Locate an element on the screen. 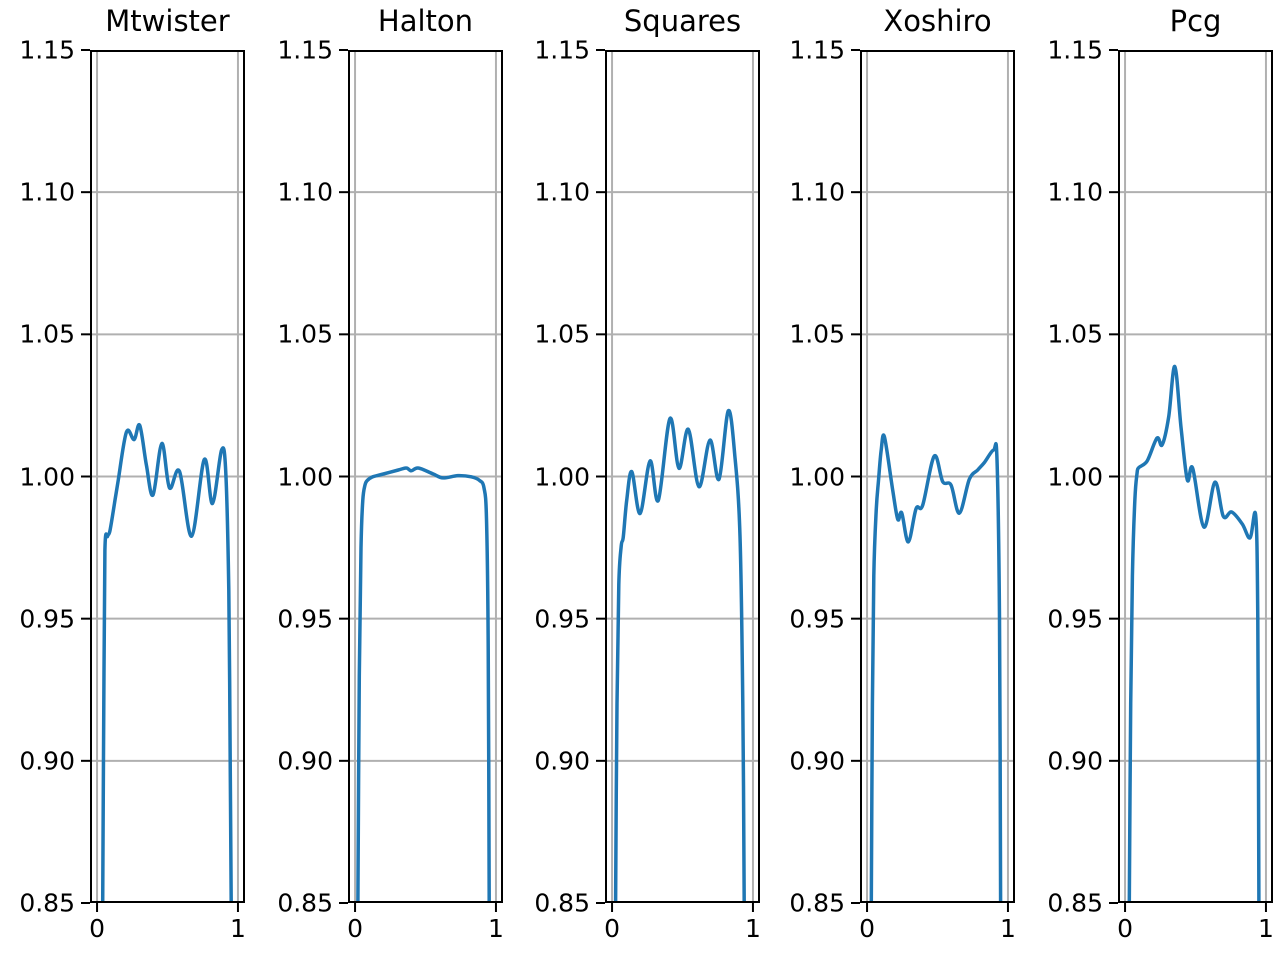 The width and height of the screenshot is (1280, 960). subplot-title: Halton is located at coordinates (425, 21).